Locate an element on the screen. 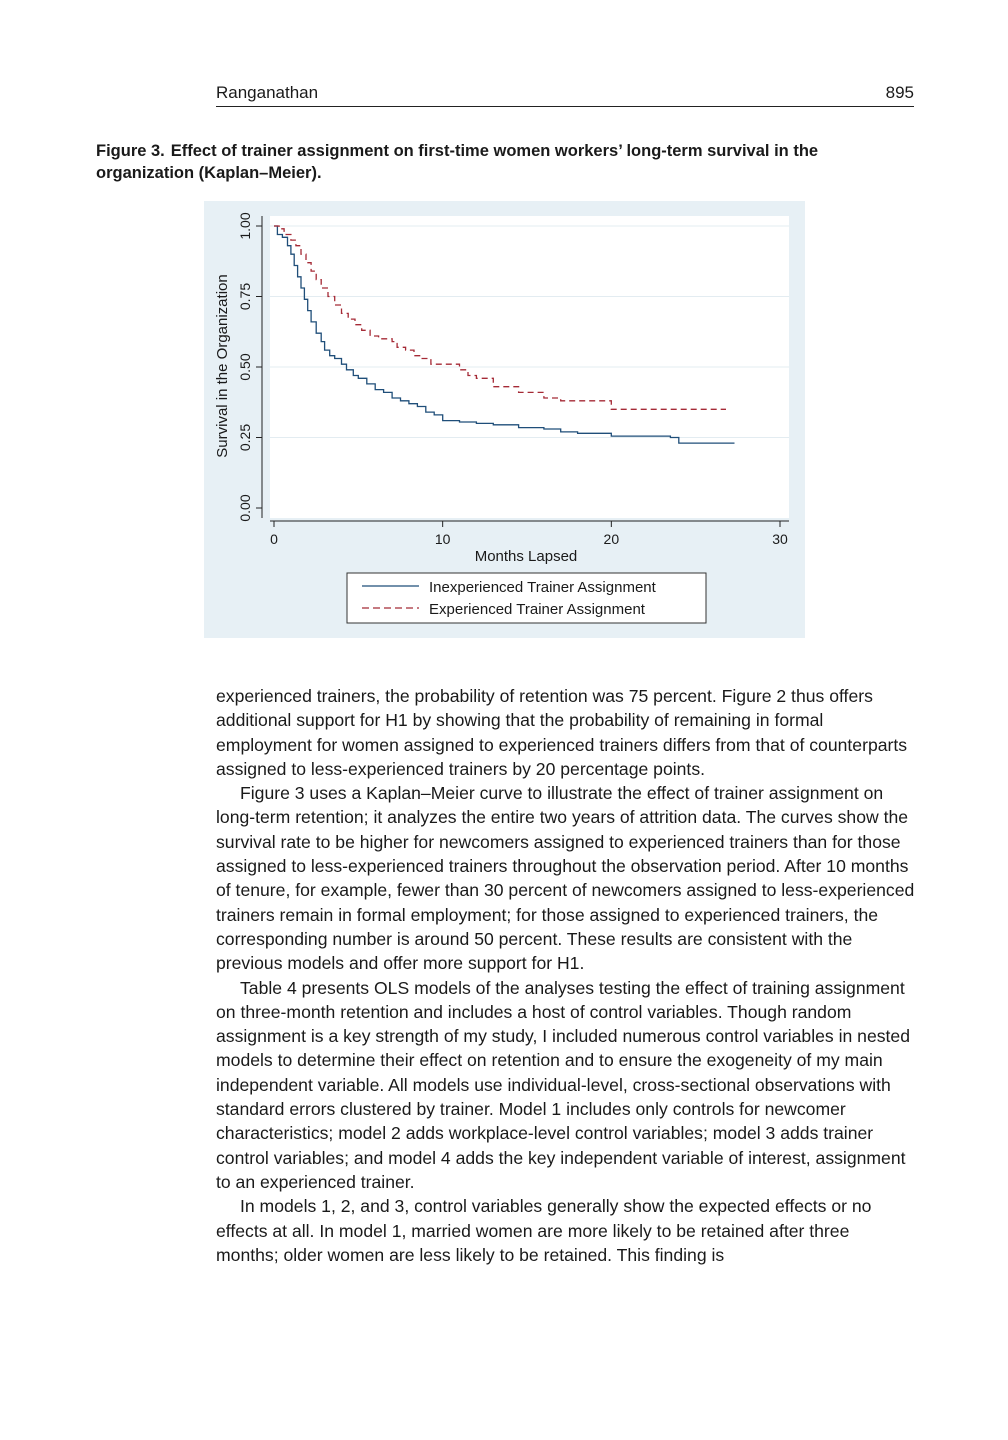 The width and height of the screenshot is (1008, 1440). series-line-inexperienced is located at coordinates (504, 334).